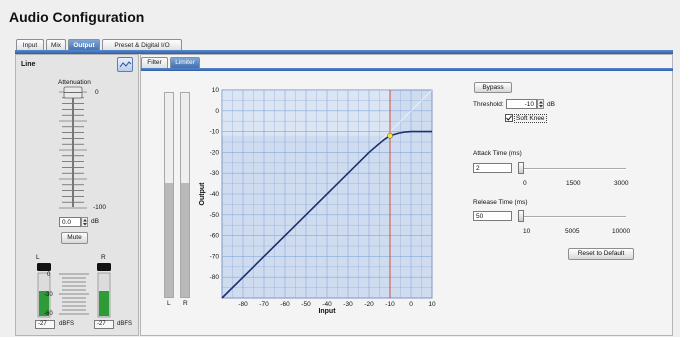  Describe the element at coordinates (84, 45) in the screenshot. I see `tab-output: Output` at that location.